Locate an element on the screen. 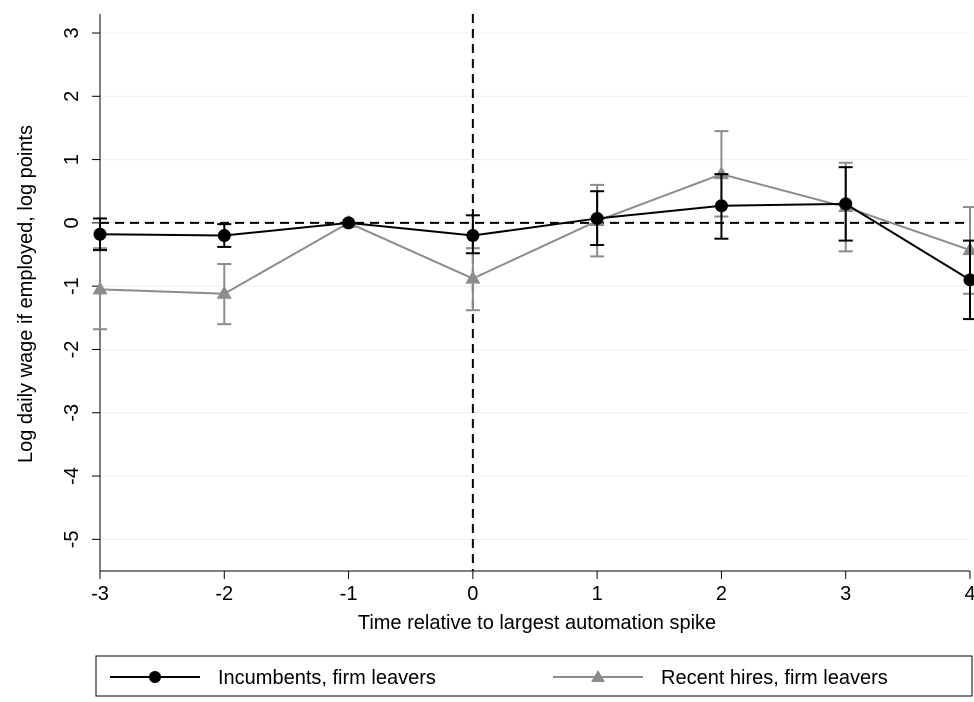 The image size is (974, 702). x-tick-label: 3 is located at coordinates (845, 594).